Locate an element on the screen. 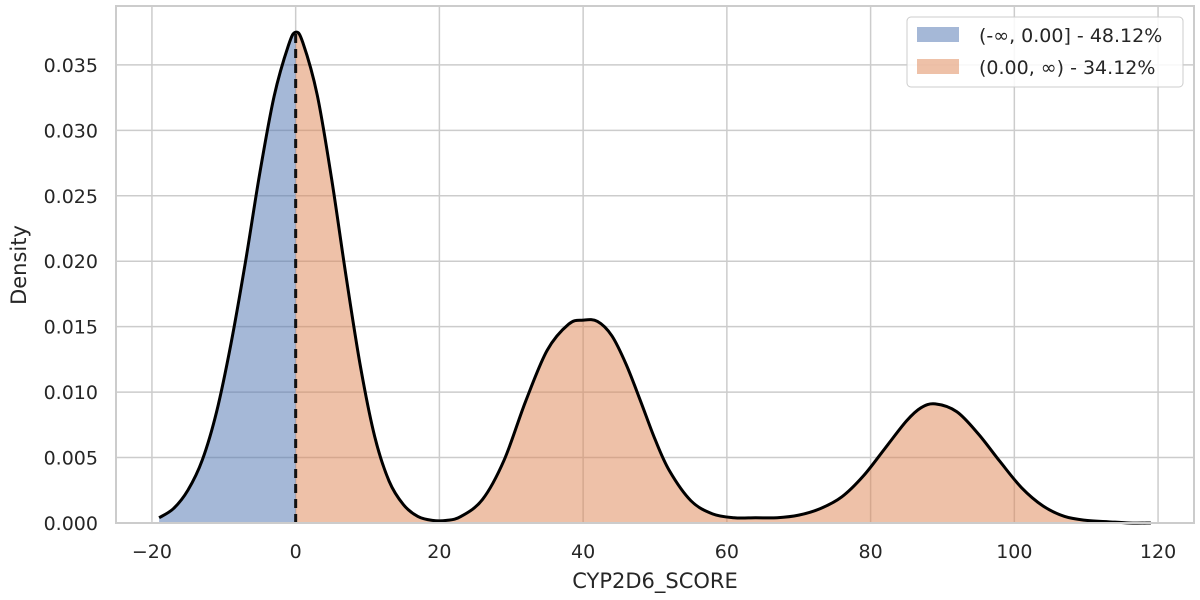 Image resolution: width=1200 pixels, height=600 pixels. y-tick-label: 0.030 is located at coordinates (71, 131).